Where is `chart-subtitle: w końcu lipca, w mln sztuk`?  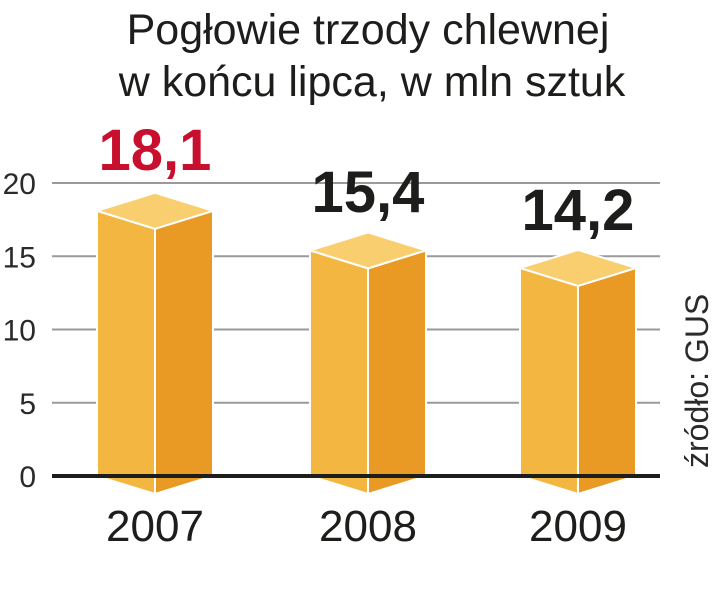
chart-subtitle: w końcu lipca, w mln sztuk is located at coordinates (372, 82).